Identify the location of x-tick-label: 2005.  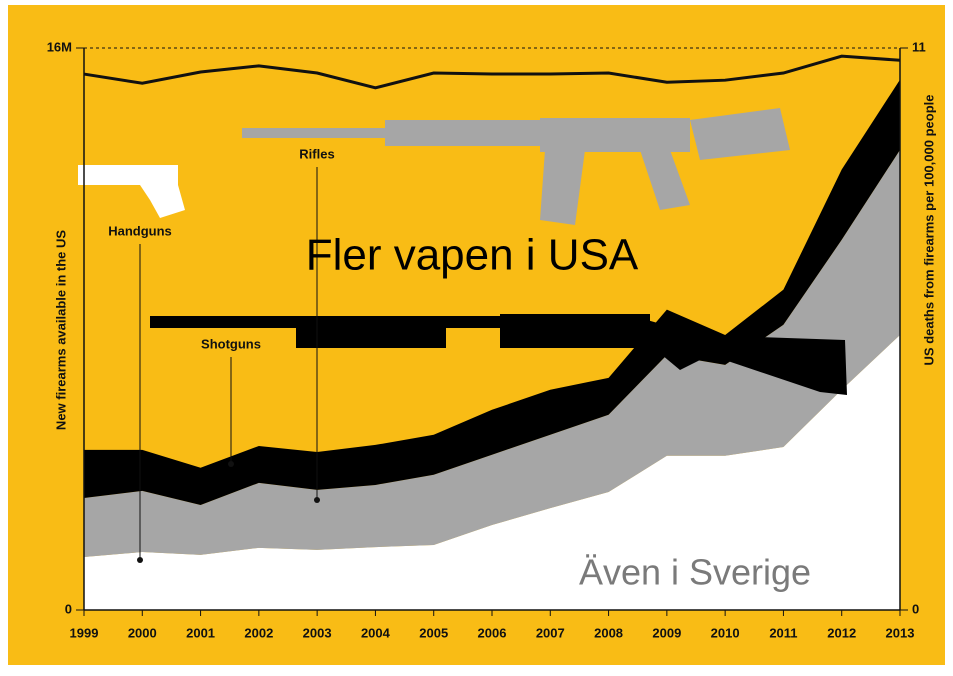
(433, 632).